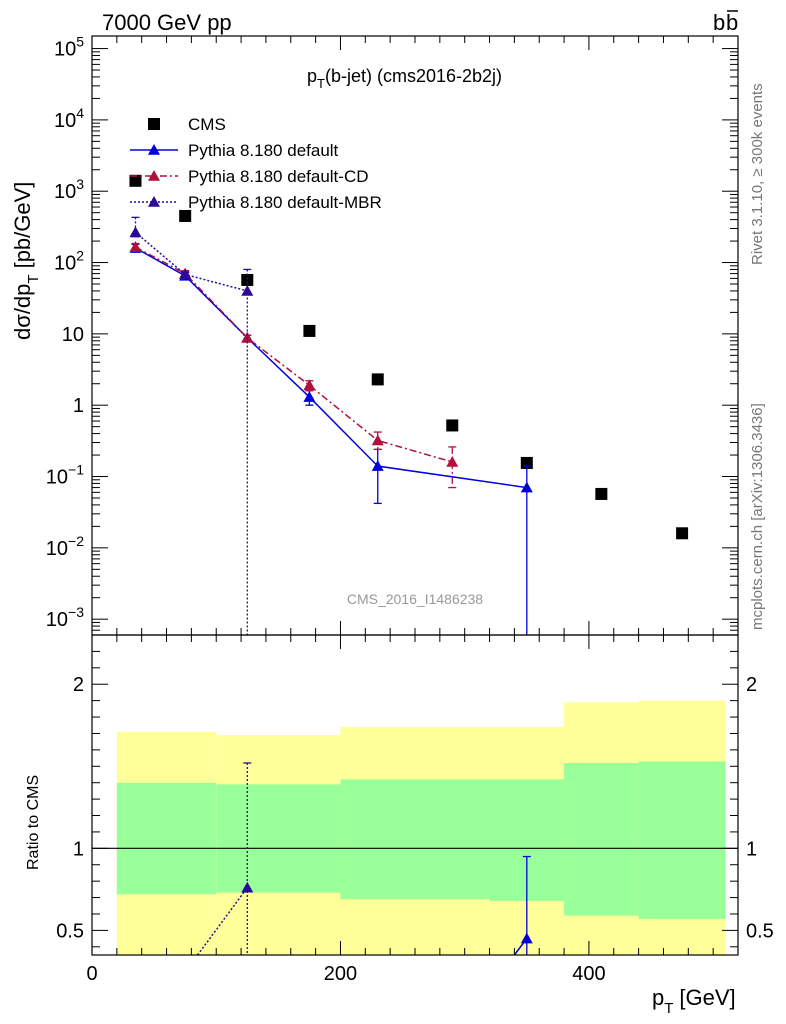 This screenshot has height=1024, width=786. What do you see at coordinates (207, 124) in the screenshot?
I see `legend-label: CMS` at bounding box center [207, 124].